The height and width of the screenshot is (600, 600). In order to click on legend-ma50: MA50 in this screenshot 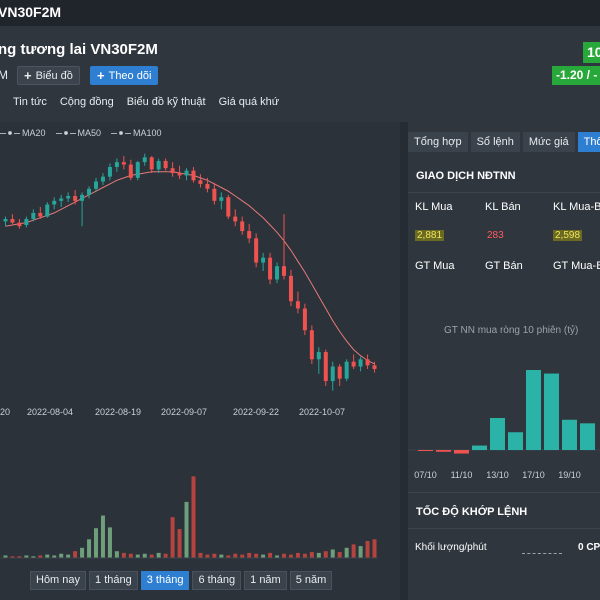, I will do `click(78, 133)`.